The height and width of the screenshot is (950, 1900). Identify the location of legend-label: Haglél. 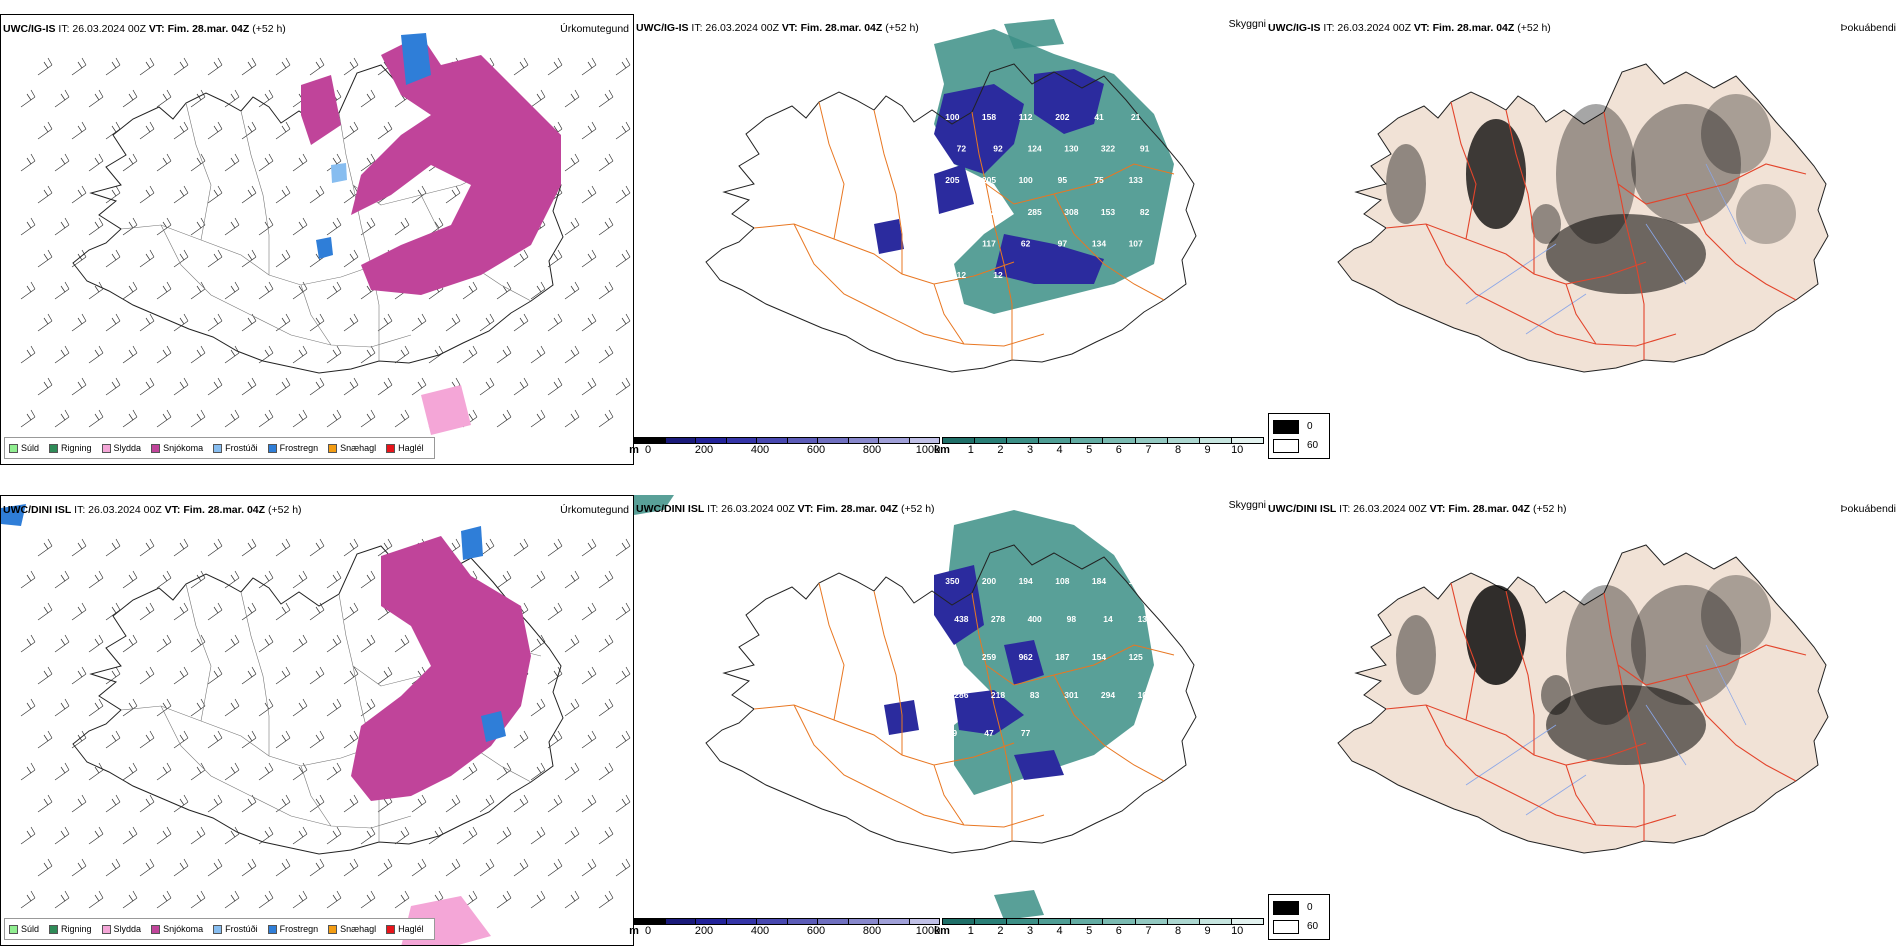
(411, 929).